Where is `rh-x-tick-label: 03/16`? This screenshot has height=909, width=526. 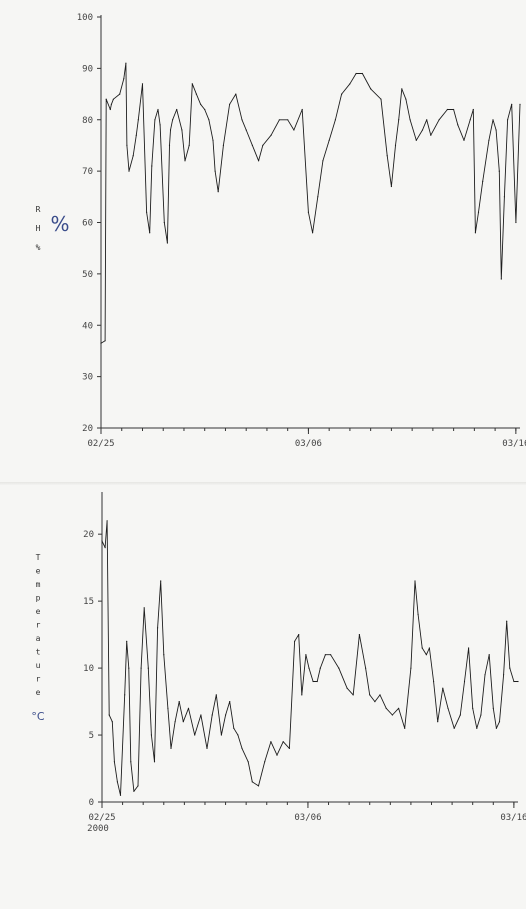 rh-x-tick-label: 03/16 is located at coordinates (514, 444).